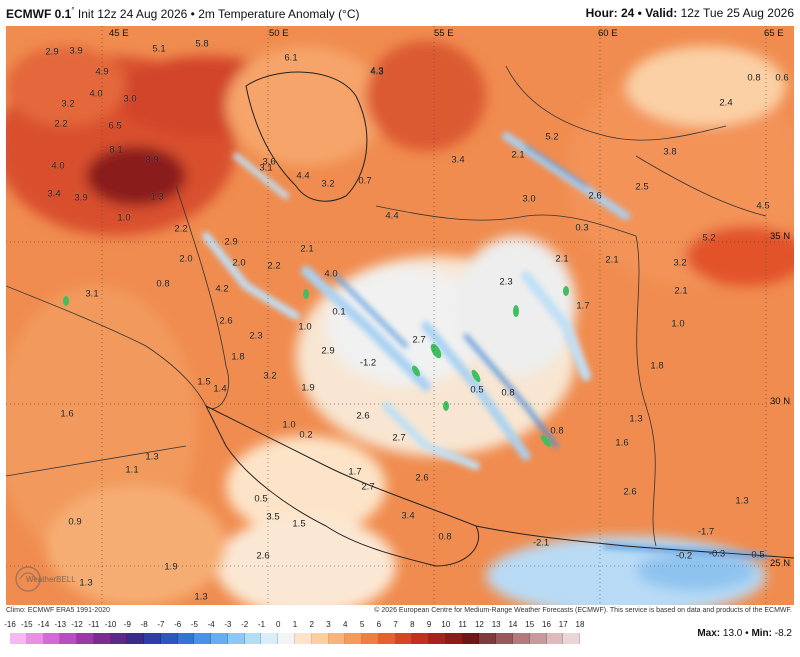 Image resolution: width=800 pixels, height=657 pixels. I want to click on variable-name: 2m Temperature Anomaly (°C), so click(279, 13).